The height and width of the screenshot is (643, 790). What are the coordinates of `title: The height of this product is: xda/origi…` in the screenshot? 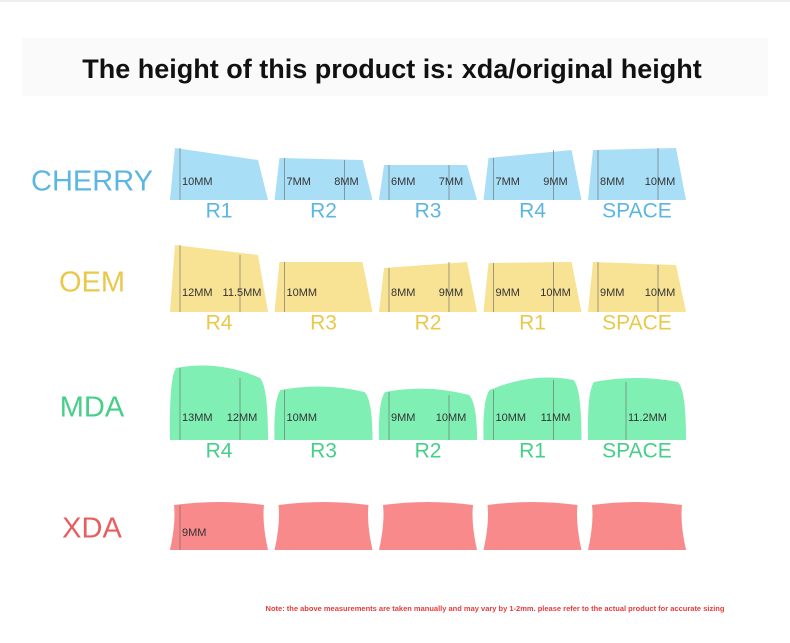 It's located at (392, 69).